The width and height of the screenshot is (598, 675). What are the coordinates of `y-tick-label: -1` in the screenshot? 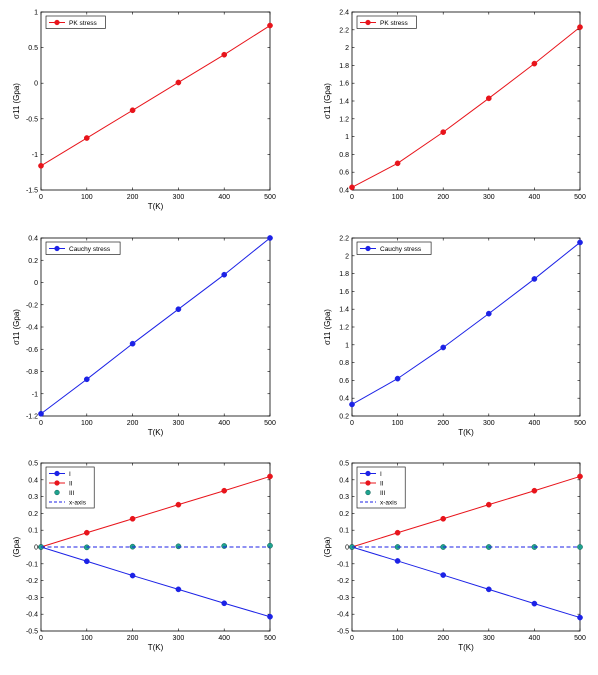 It's located at (35, 155).